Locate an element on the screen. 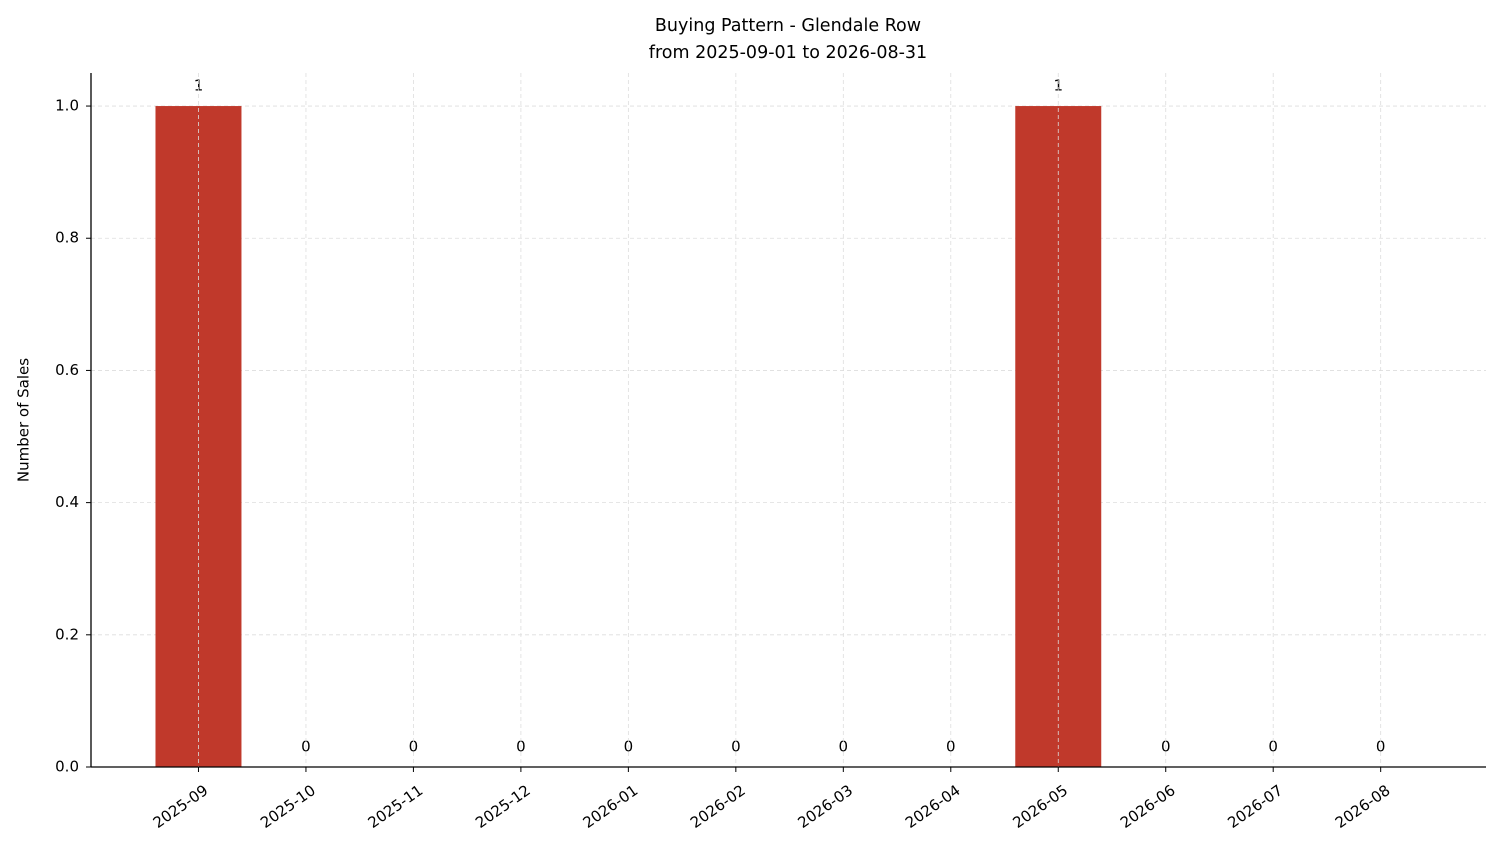 The image size is (1501, 863). x-tick-label: 2026-08 is located at coordinates (1363, 806).